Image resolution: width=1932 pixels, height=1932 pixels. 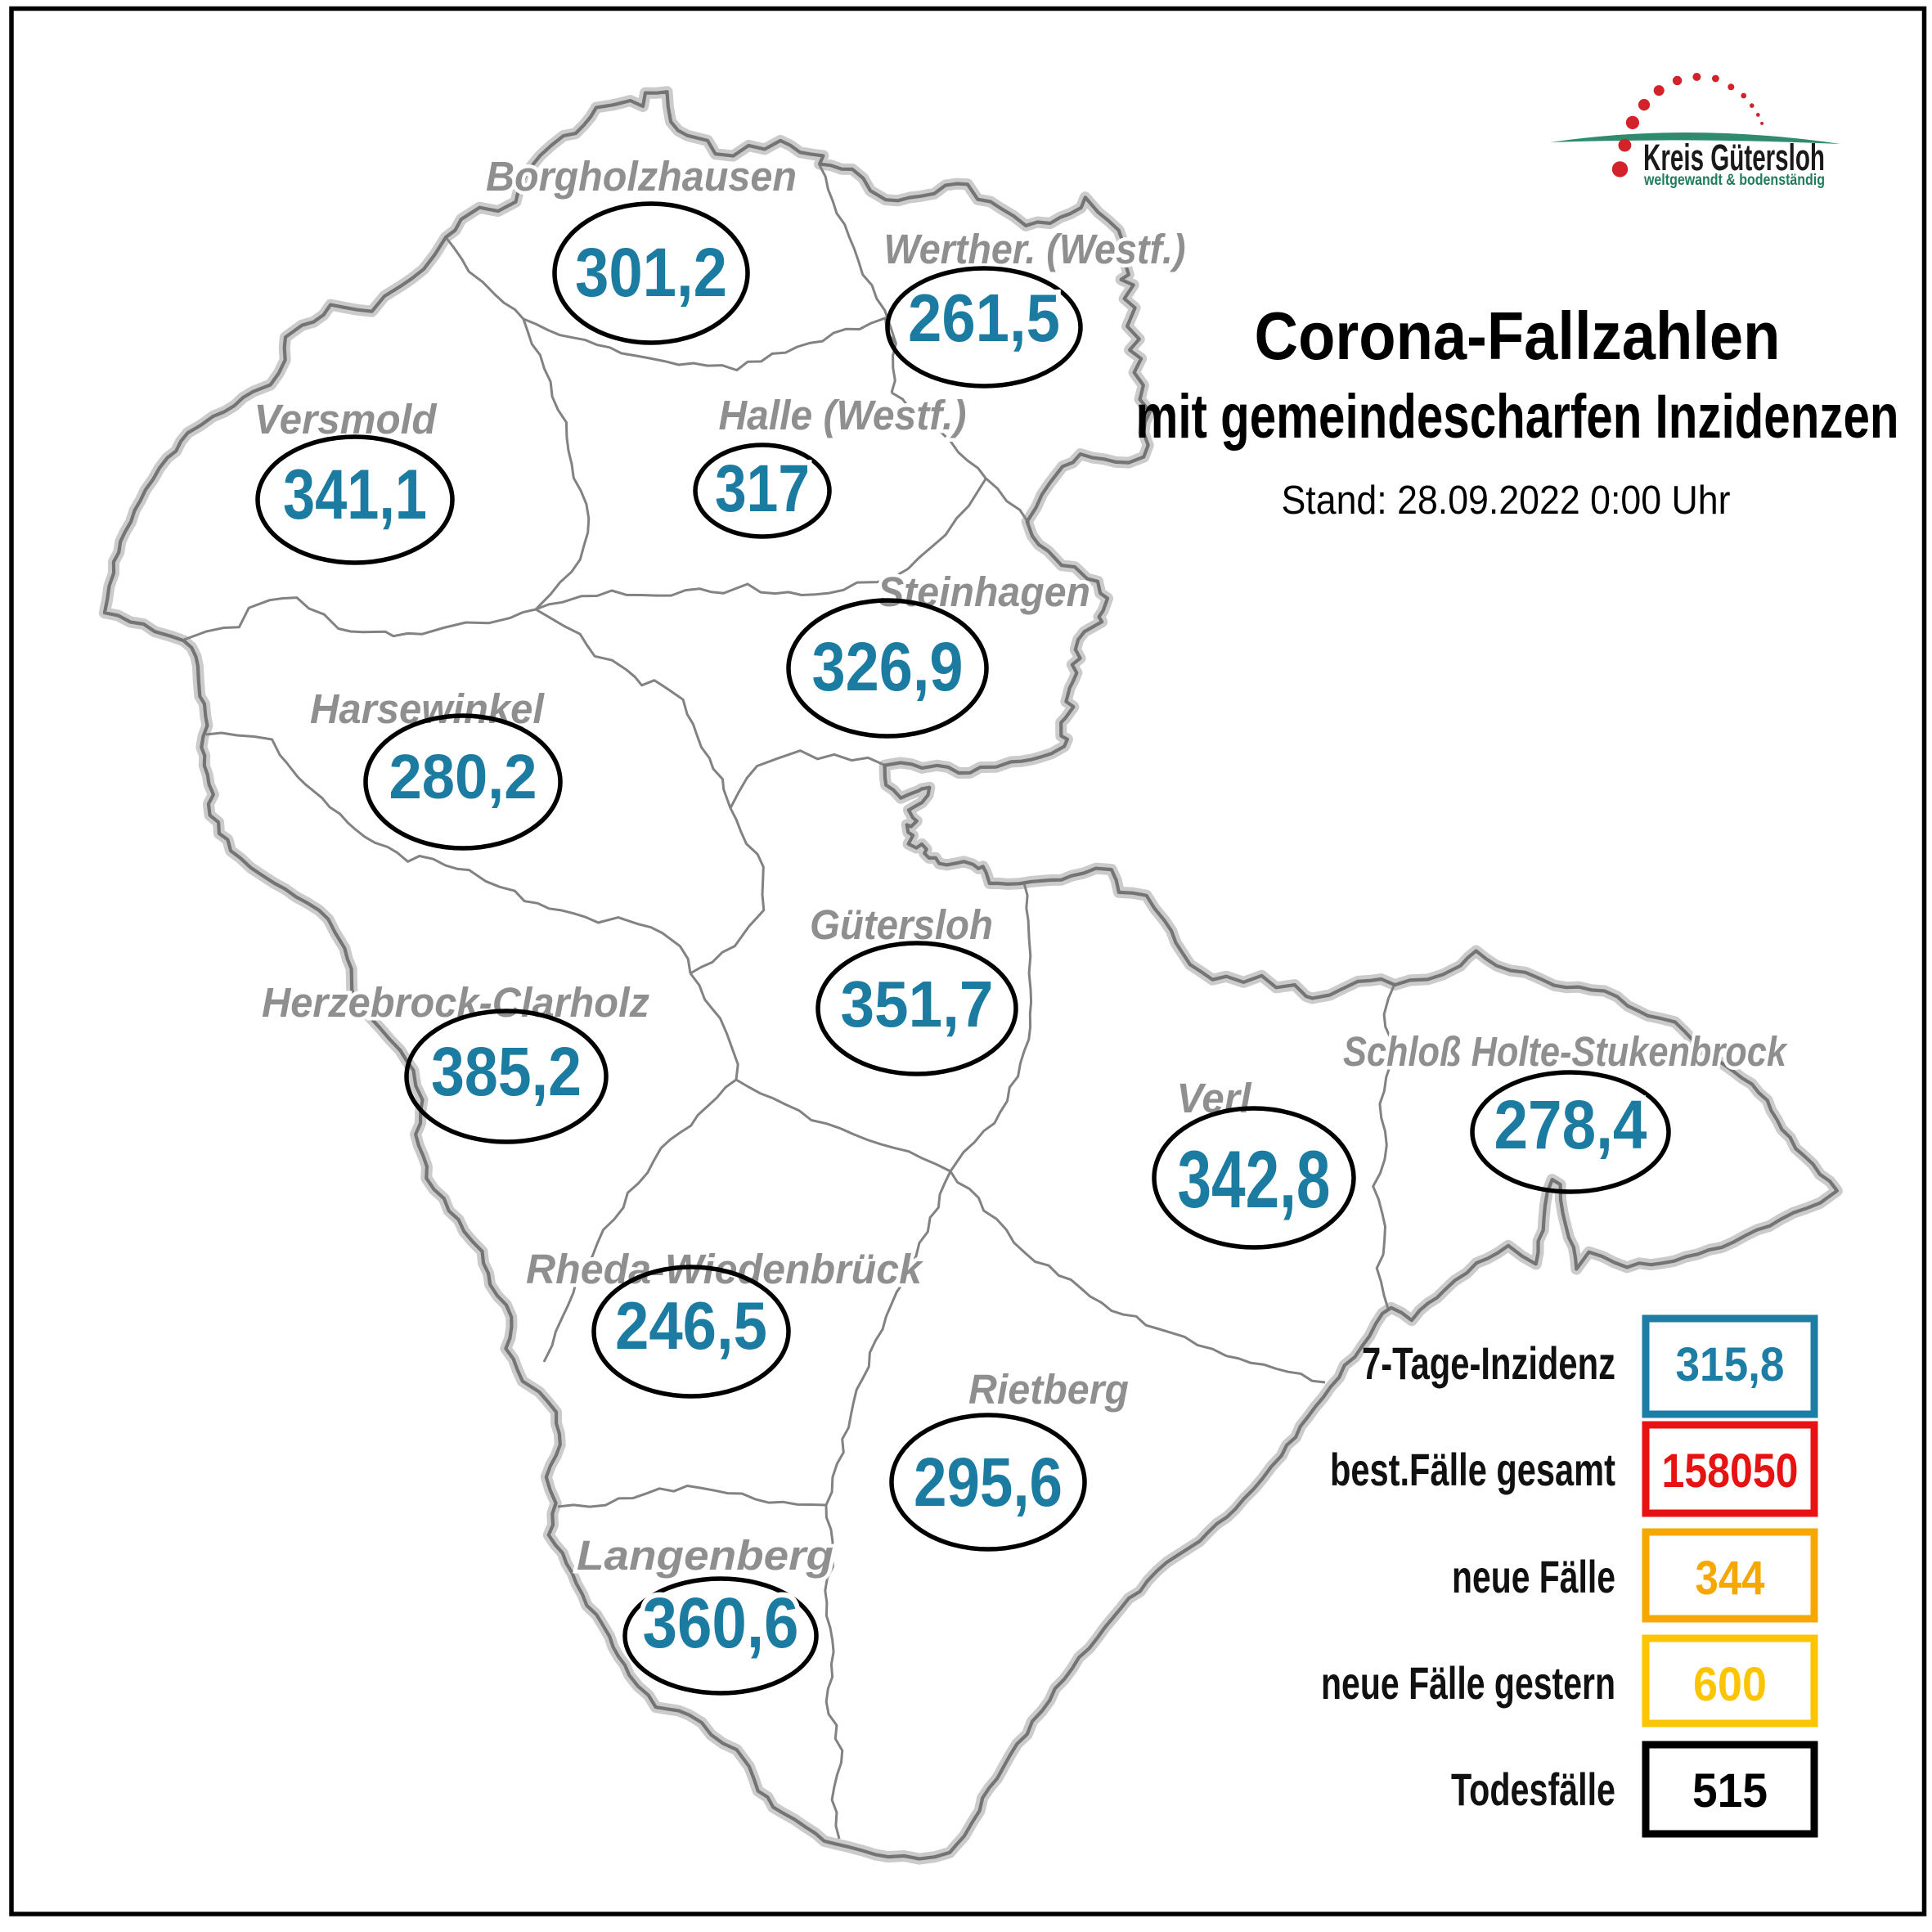 I want to click on svg-text: Steinhagen, so click(x=984, y=592).